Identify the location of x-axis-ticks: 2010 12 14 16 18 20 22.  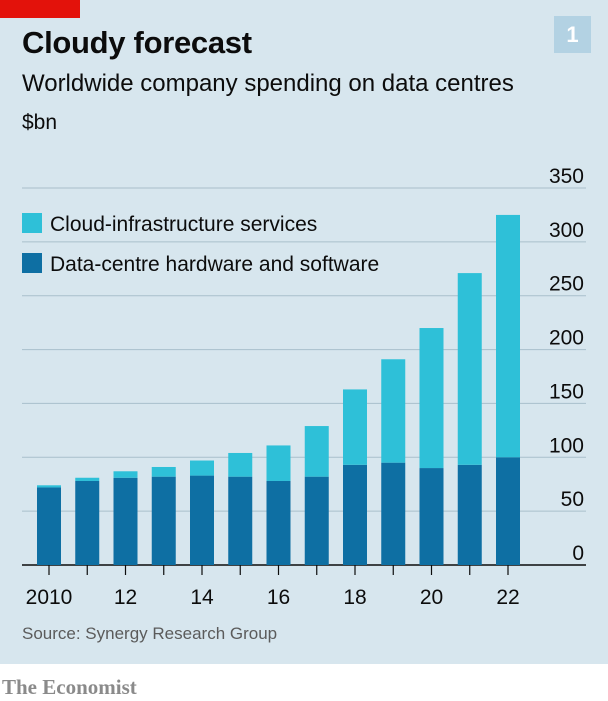
(273, 587).